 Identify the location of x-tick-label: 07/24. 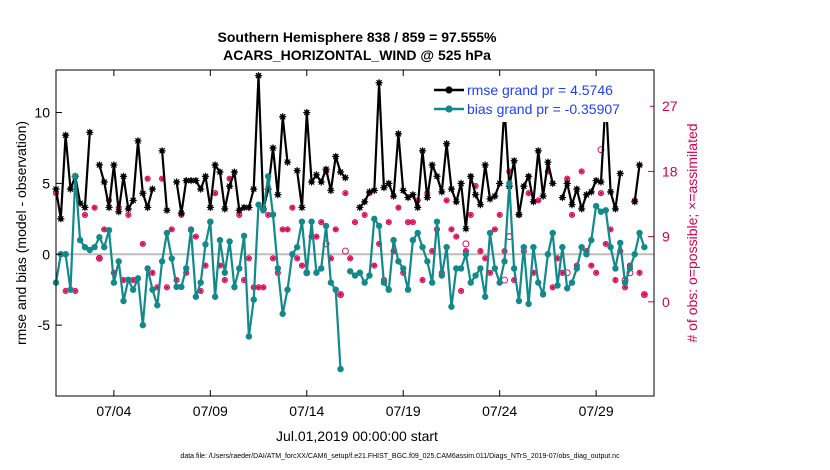
(499, 411).